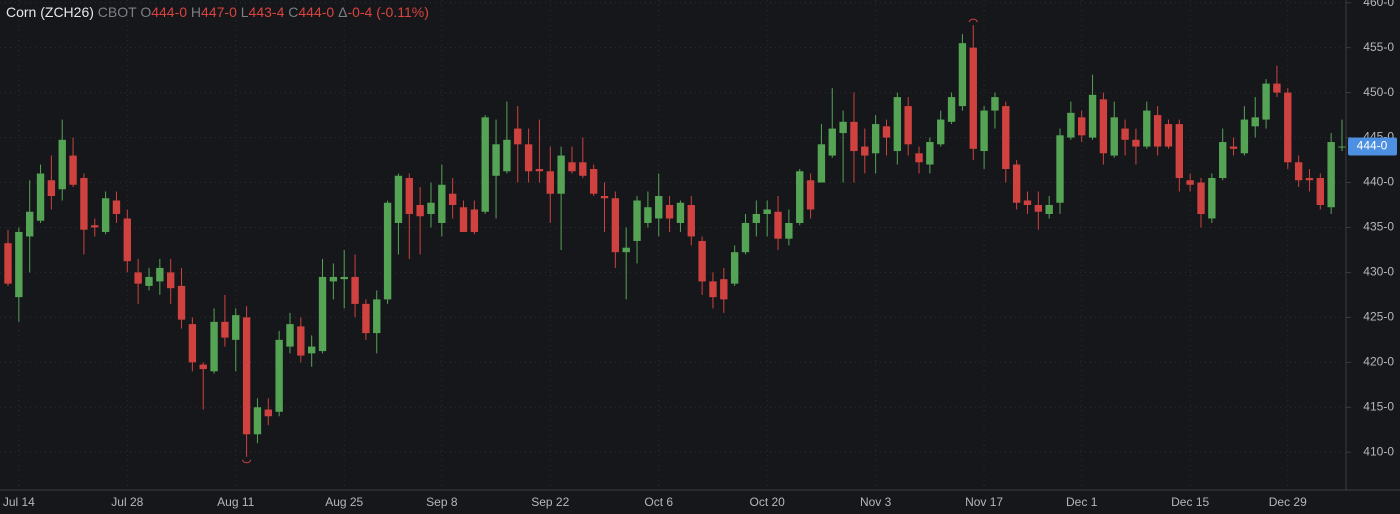 This screenshot has width=1400, height=514. I want to click on exchange: CBOT, so click(117, 12).